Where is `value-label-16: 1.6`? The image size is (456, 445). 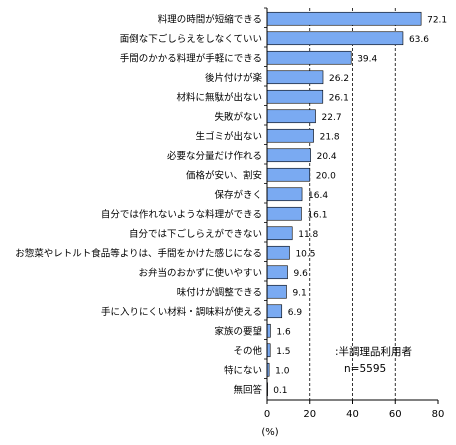
value-label-16: 1.6 is located at coordinates (283, 332).